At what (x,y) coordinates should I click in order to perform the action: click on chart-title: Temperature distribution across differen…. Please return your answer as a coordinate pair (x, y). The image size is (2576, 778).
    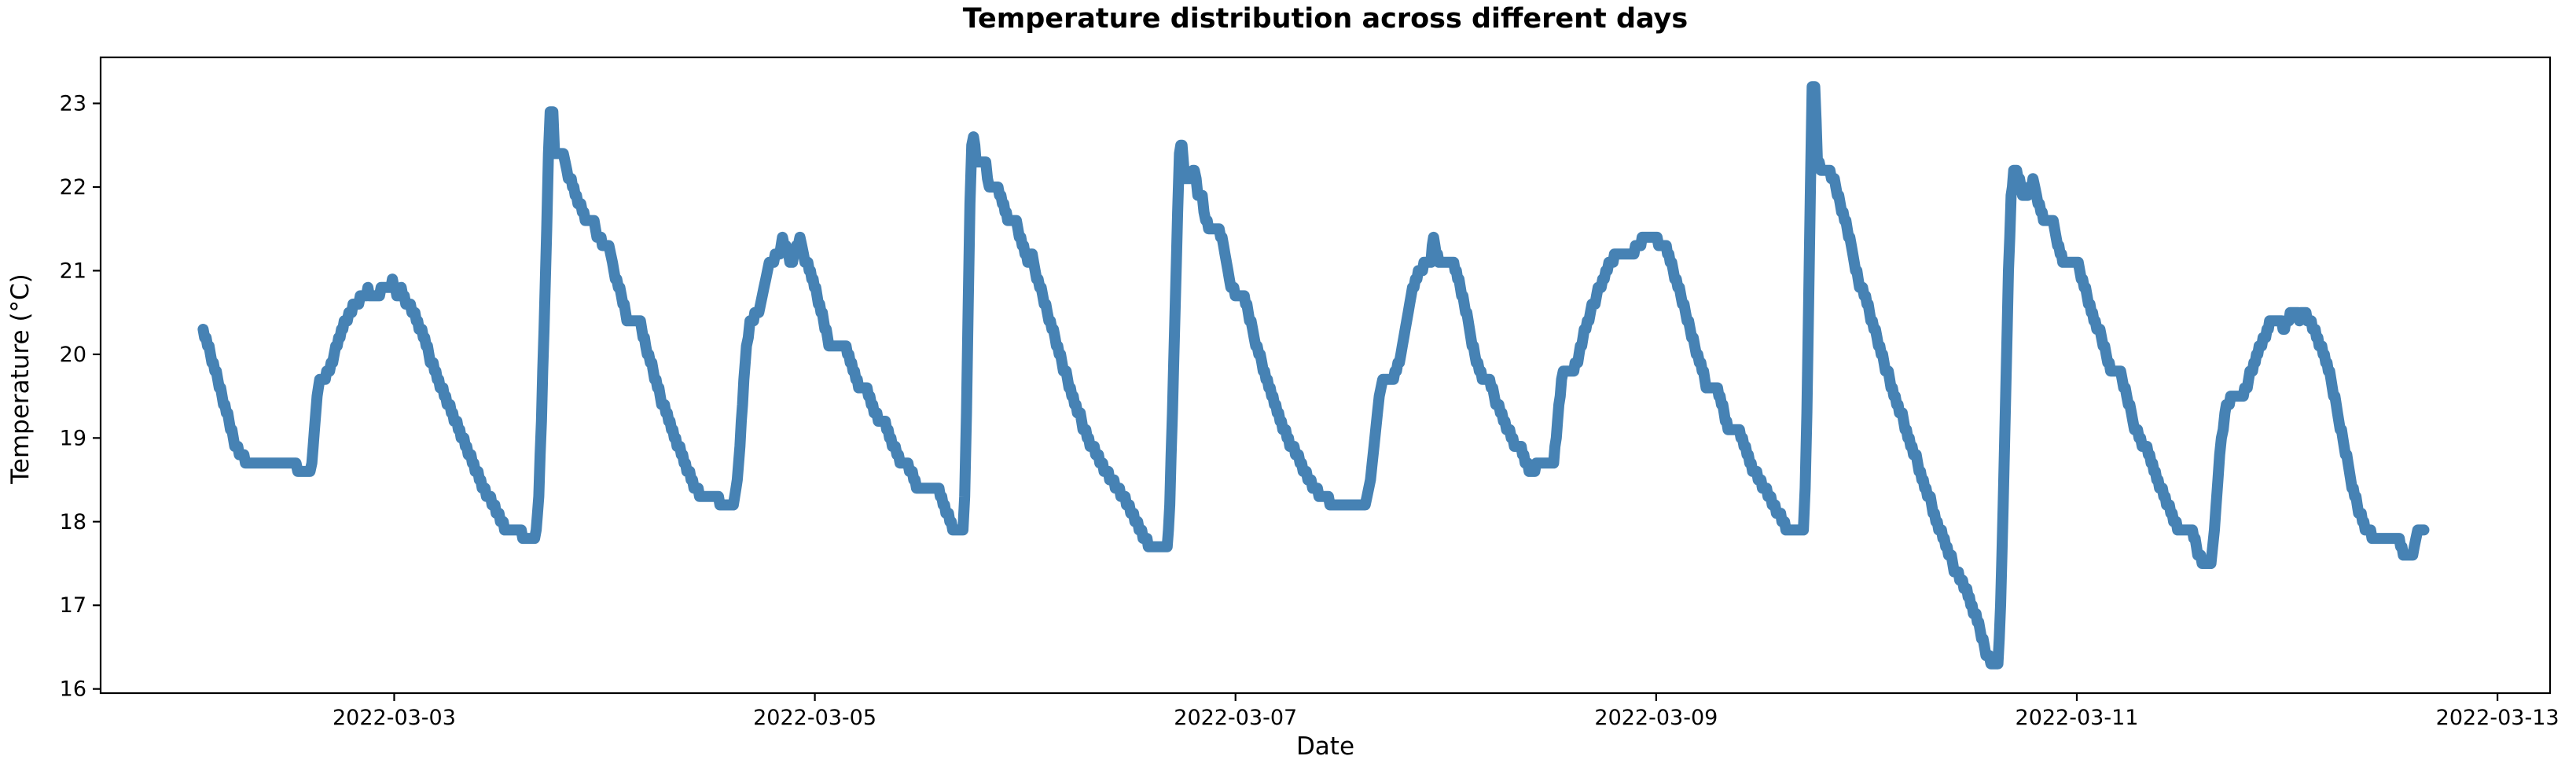
    Looking at the image, I should click on (1325, 19).